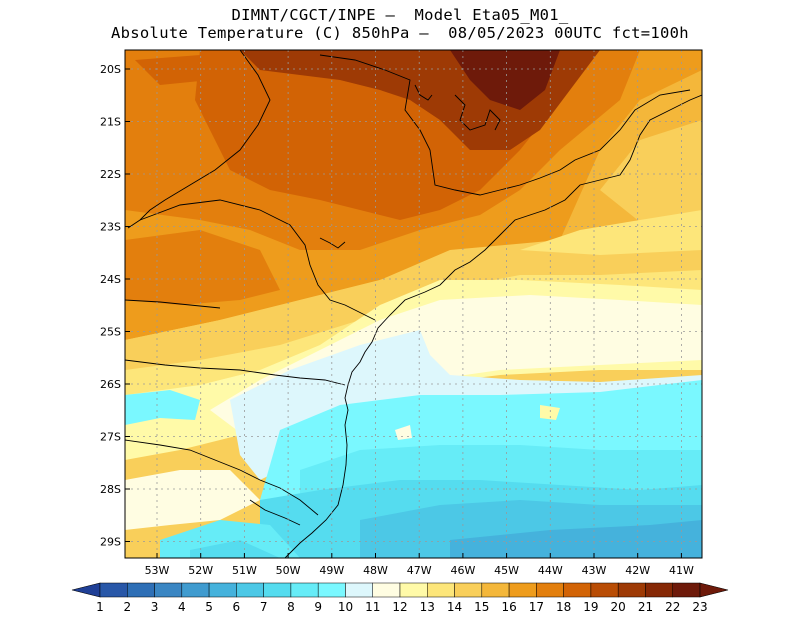 The image size is (800, 618). I want to click on border-sp-mg, so click(505, 125).